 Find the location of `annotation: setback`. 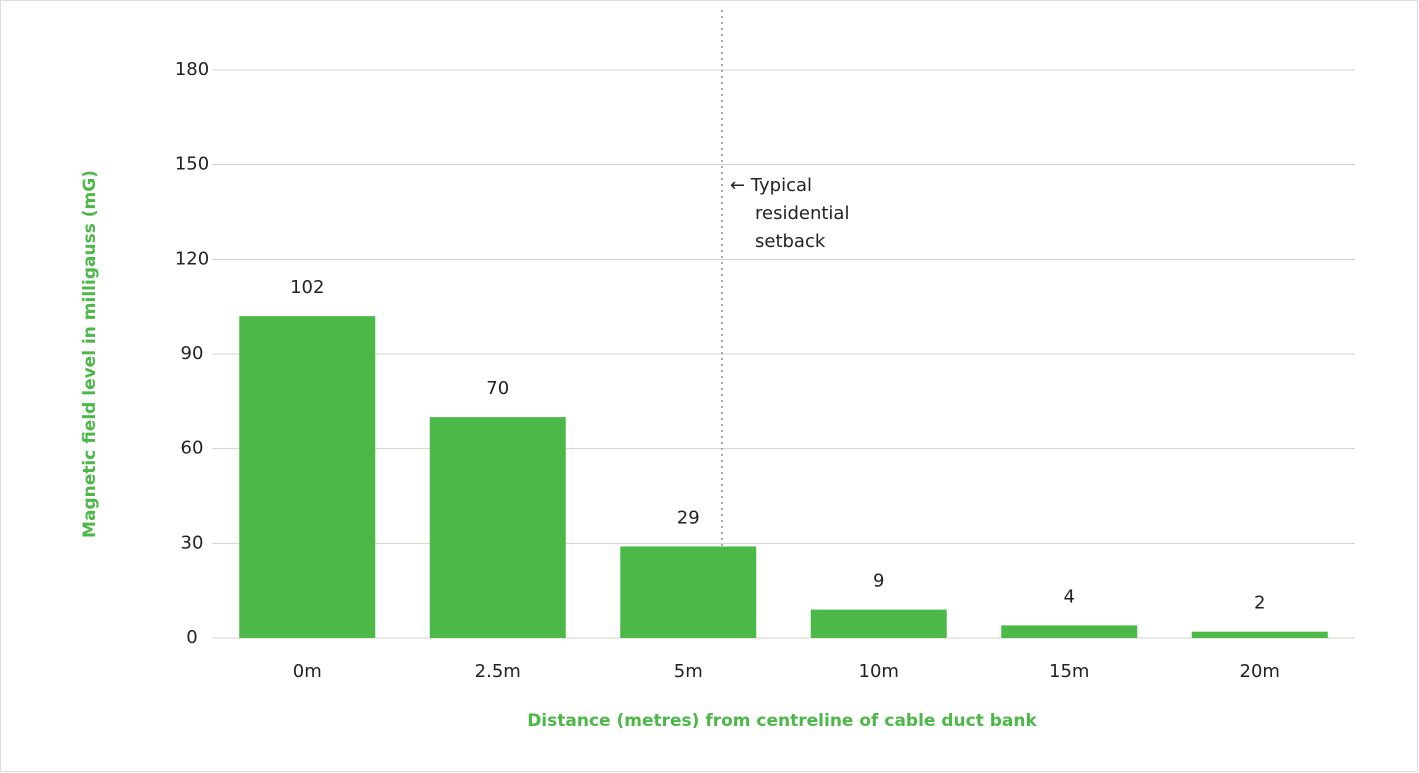

annotation: setback is located at coordinates (790, 241).